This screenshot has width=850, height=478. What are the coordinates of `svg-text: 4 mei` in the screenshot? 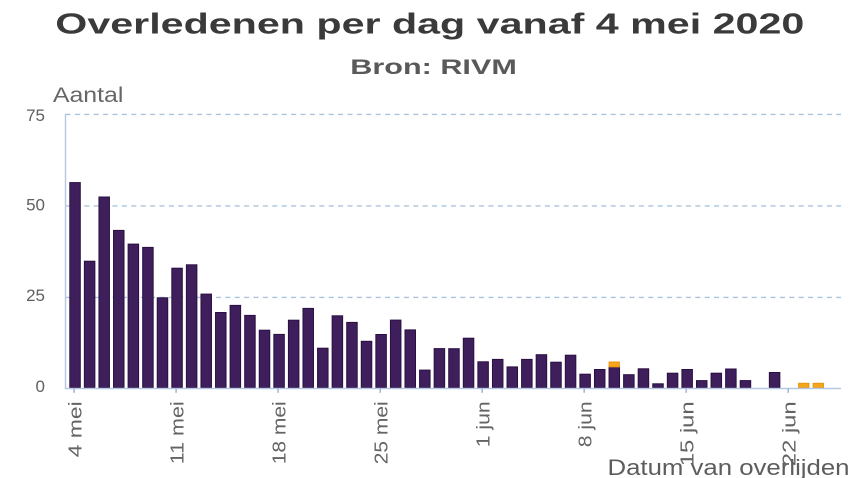 It's located at (75, 429).